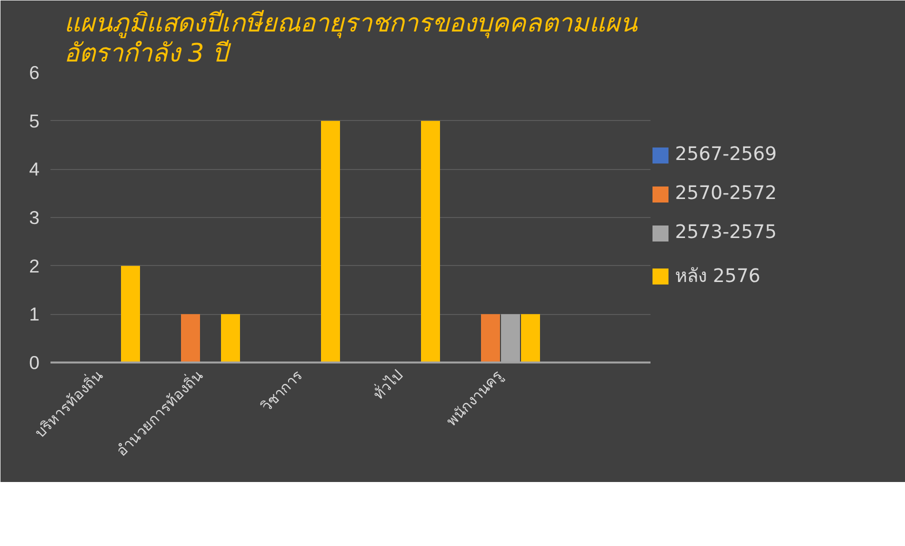  I want to click on y-tick-label: 3, so click(34, 217).